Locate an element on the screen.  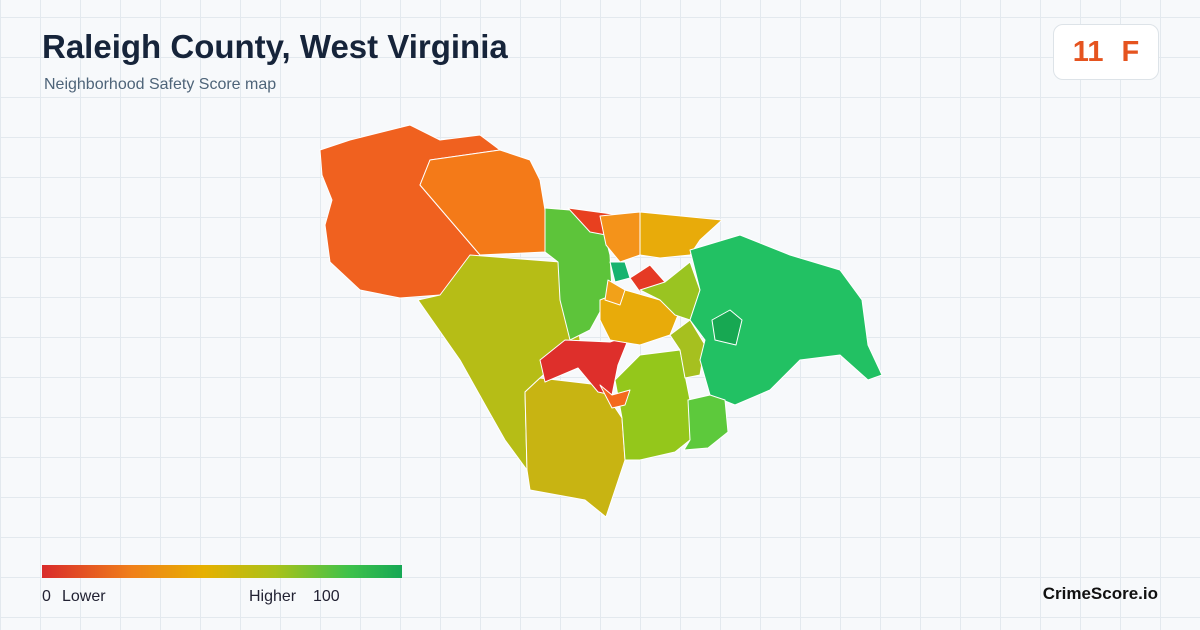
score-badge: 11 F is located at coordinates (1106, 52).